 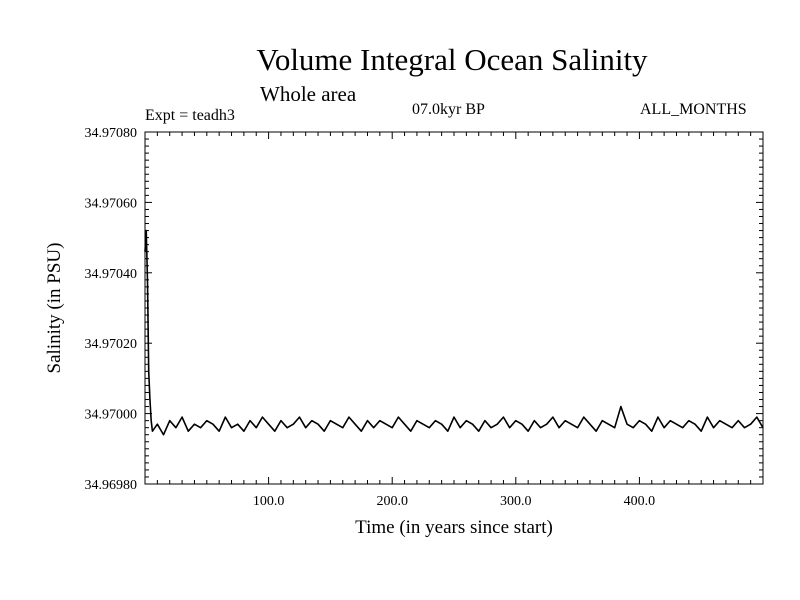 What do you see at coordinates (640, 501) in the screenshot?
I see `x-tick-label: 400.0` at bounding box center [640, 501].